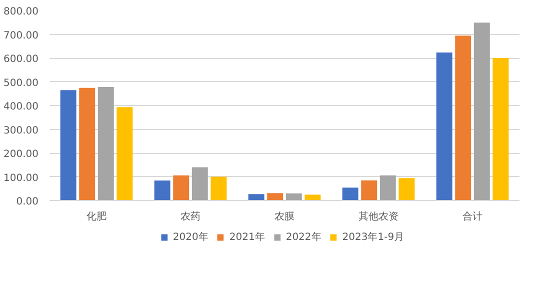  I want to click on y-tick-label: 200.00, so click(21, 154).